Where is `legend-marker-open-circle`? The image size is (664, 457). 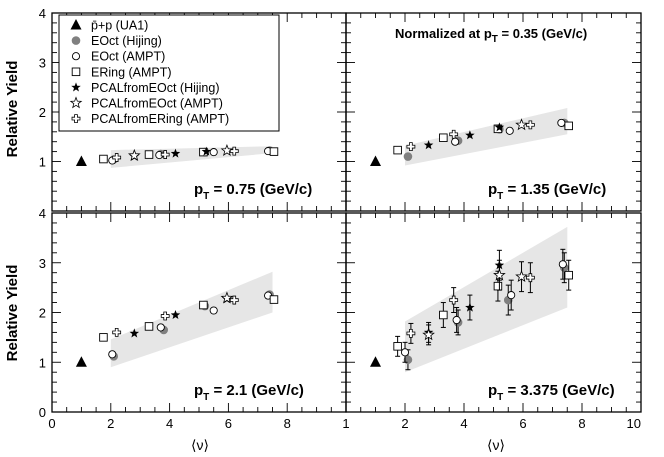
legend-marker-open-circle is located at coordinates (76, 56).